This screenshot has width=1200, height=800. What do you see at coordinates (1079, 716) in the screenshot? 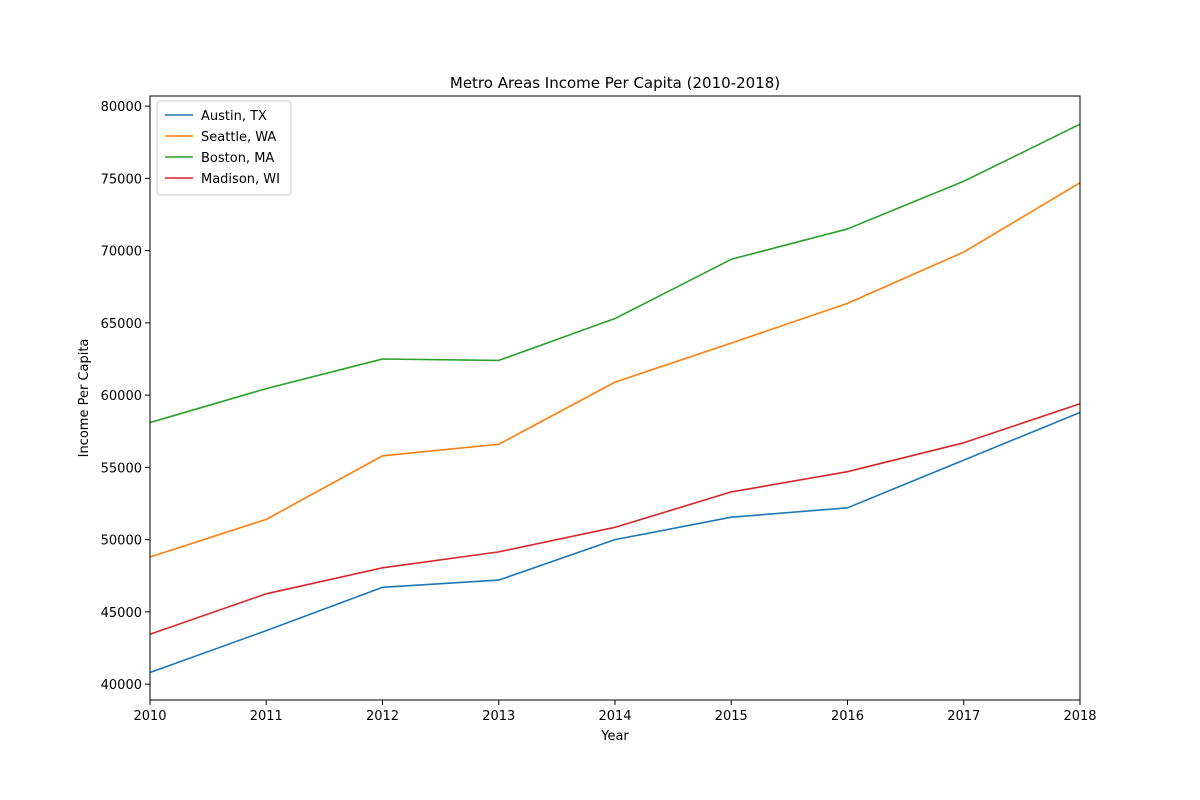
I see `x-tick-label: 2018` at bounding box center [1079, 716].